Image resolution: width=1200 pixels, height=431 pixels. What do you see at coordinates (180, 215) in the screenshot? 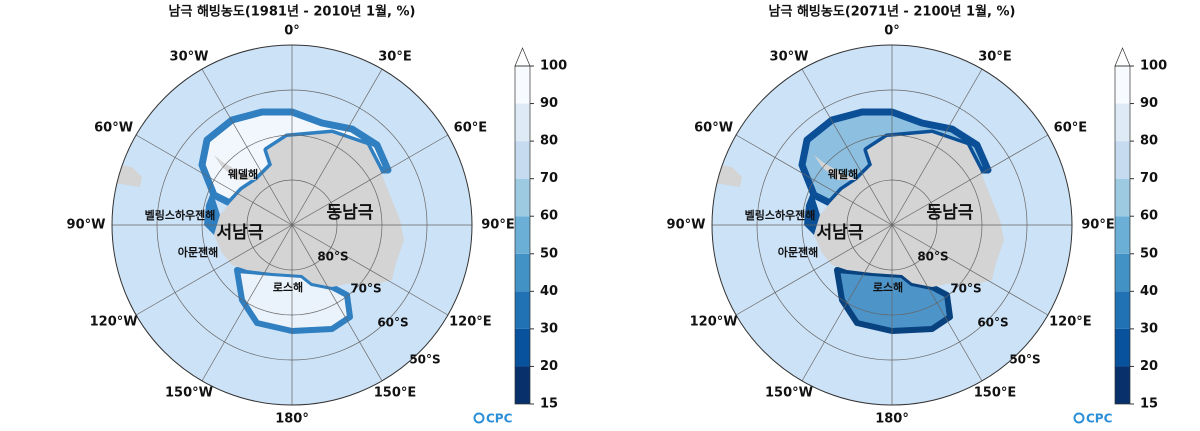
I see `region-label: 벨링스하우젠해` at bounding box center [180, 215].